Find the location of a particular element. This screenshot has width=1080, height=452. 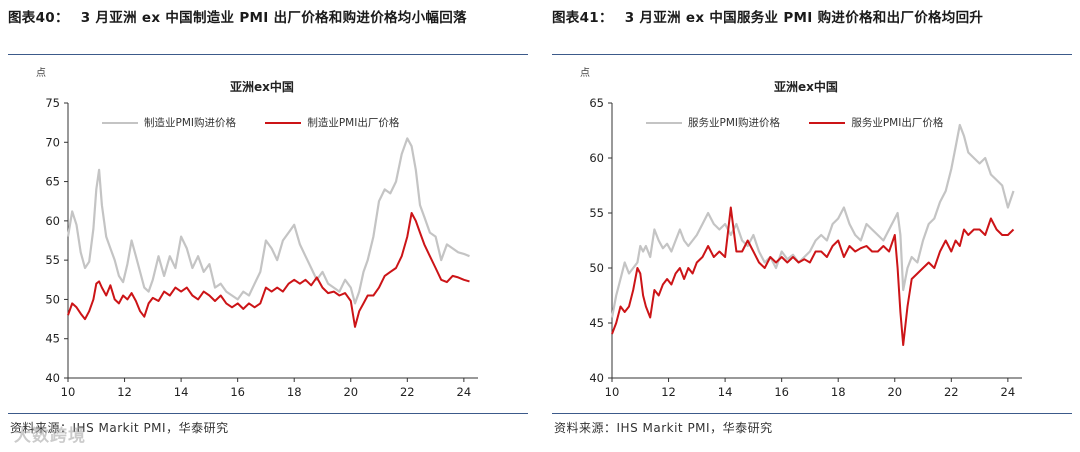

figure-title-text: 3 月亚洲 ex 中国服务业 PMI 购进价格和出厂价格均回升 is located at coordinates (804, 18).